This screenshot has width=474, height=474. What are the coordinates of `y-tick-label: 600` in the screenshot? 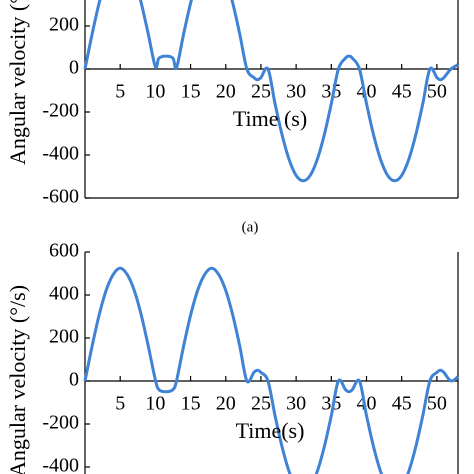 It's located at (64, 251).